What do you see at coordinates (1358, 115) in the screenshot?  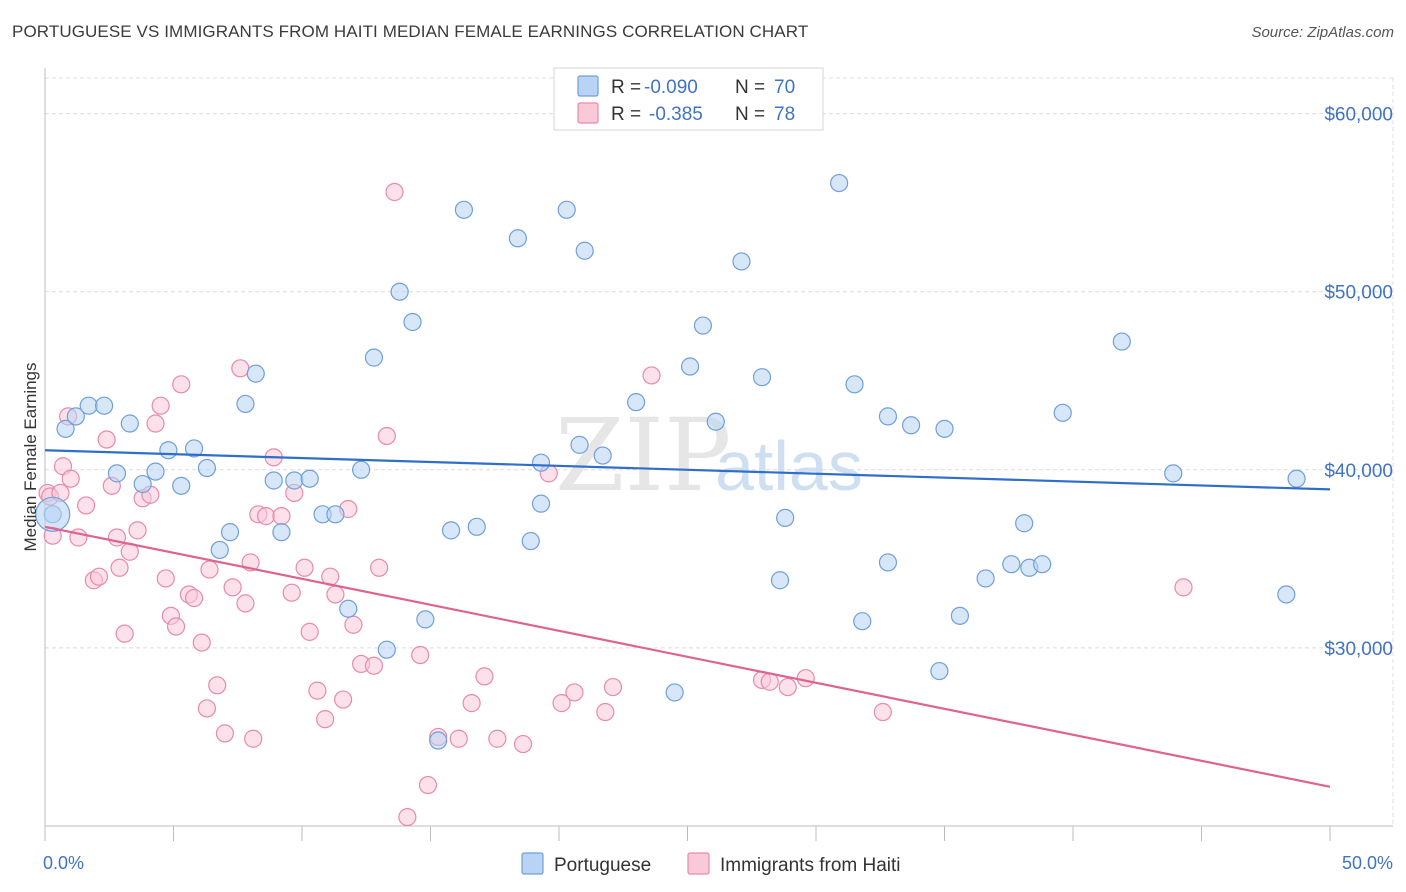 I see `y-tick-label: $60,000` at bounding box center [1358, 115].